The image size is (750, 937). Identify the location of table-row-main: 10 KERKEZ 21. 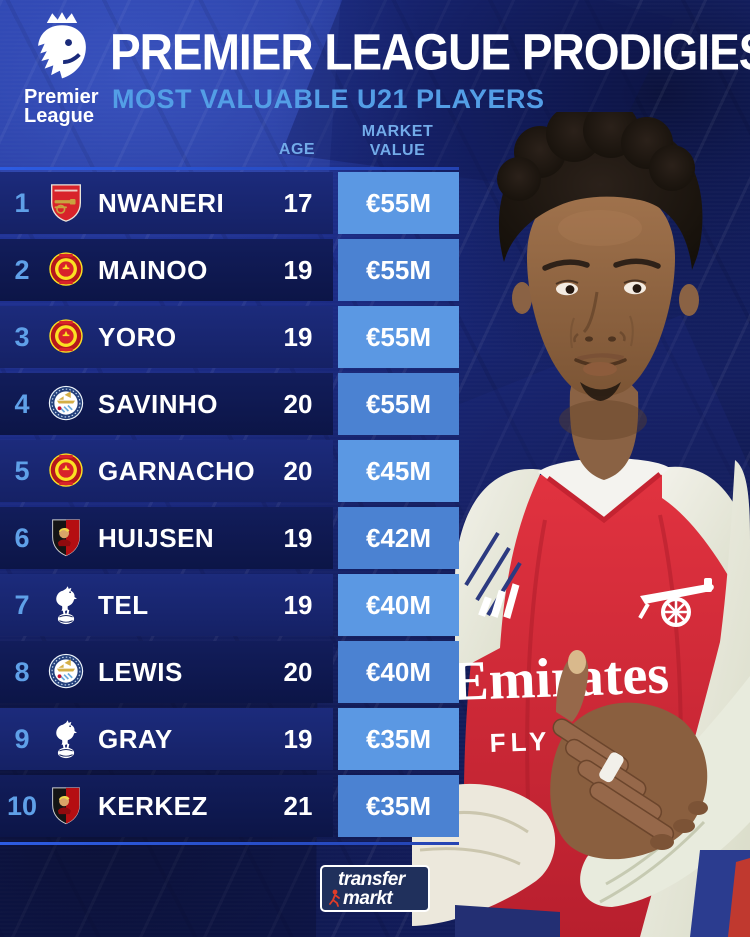
(166, 806).